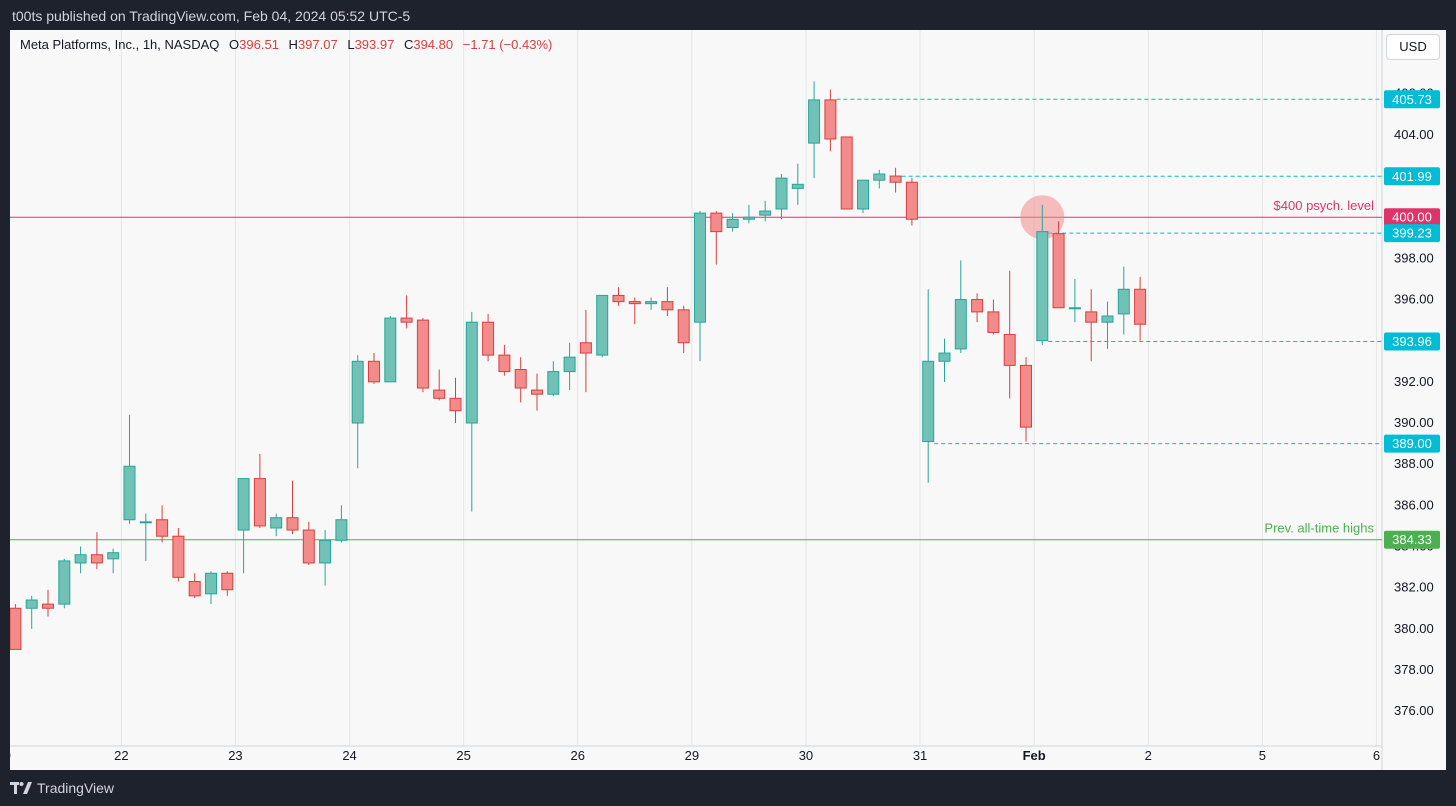  I want to click on tradingview-brand: TradingView, so click(62, 788).